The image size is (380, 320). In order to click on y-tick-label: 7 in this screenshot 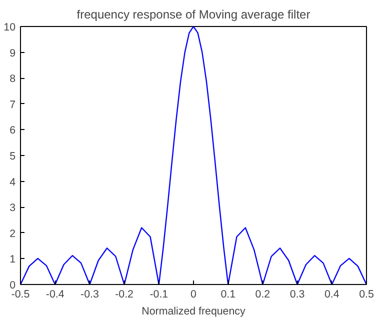, I will do `click(13, 104)`.